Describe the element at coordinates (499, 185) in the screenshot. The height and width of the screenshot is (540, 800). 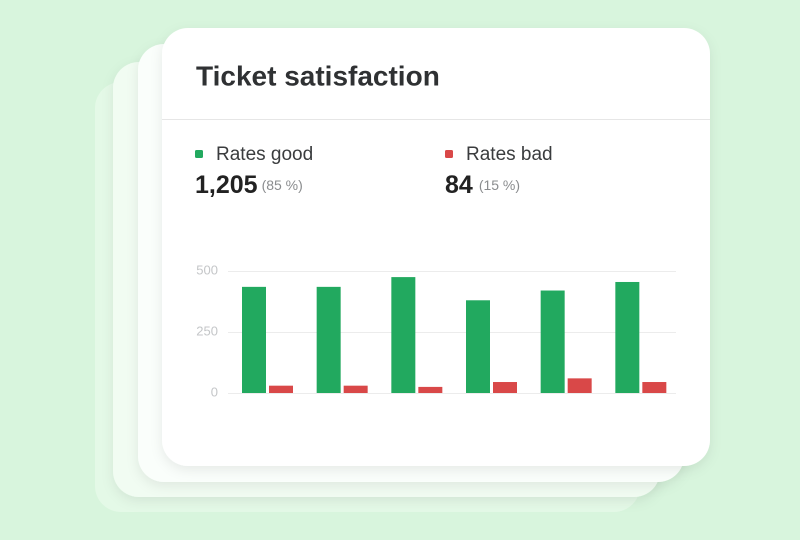
I see `stat-share: (15 %)` at that location.